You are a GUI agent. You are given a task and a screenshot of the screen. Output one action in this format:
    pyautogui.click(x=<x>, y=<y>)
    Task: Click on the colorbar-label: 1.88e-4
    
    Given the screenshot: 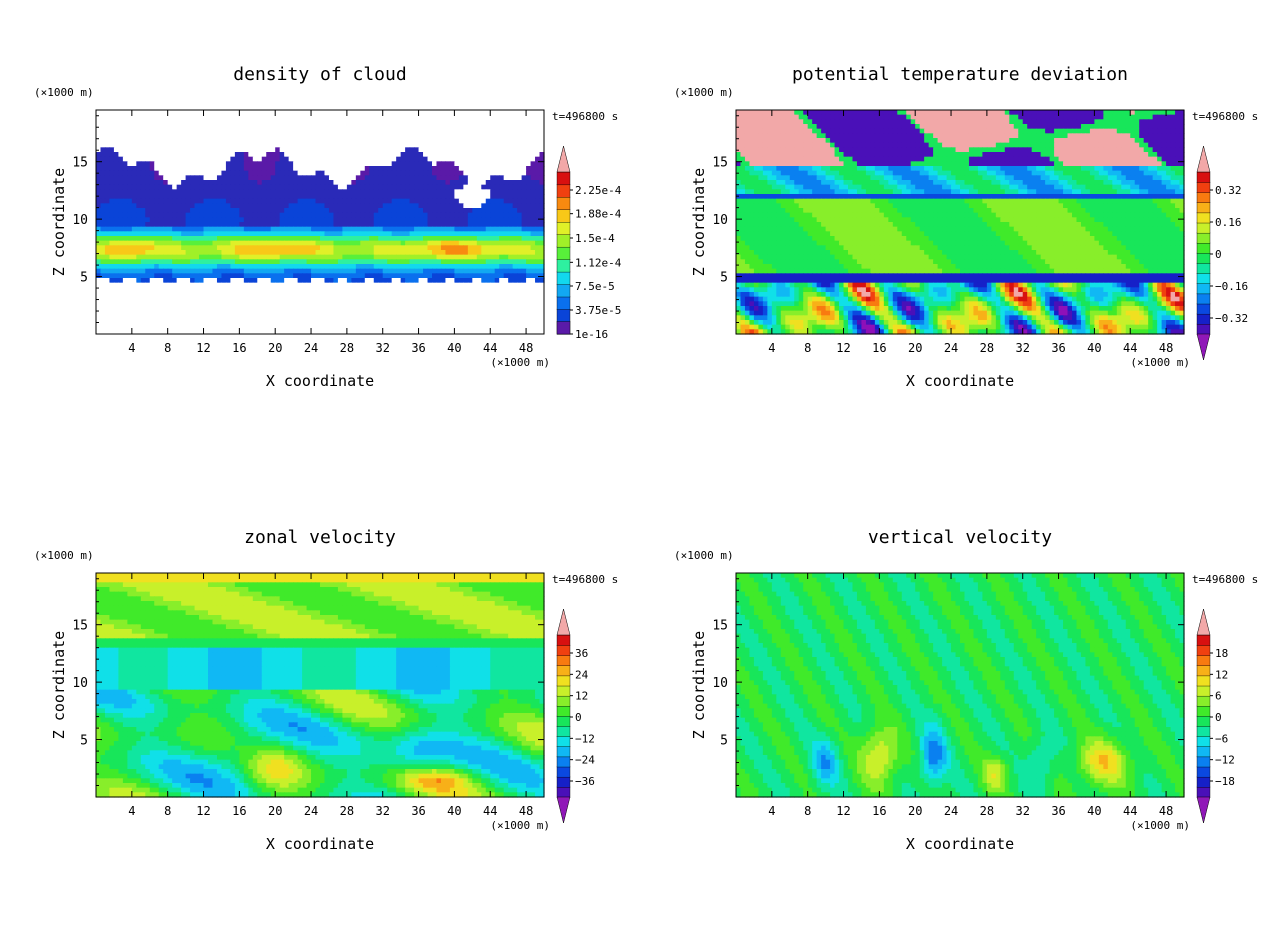 What is the action you would take?
    pyautogui.click(x=598, y=214)
    